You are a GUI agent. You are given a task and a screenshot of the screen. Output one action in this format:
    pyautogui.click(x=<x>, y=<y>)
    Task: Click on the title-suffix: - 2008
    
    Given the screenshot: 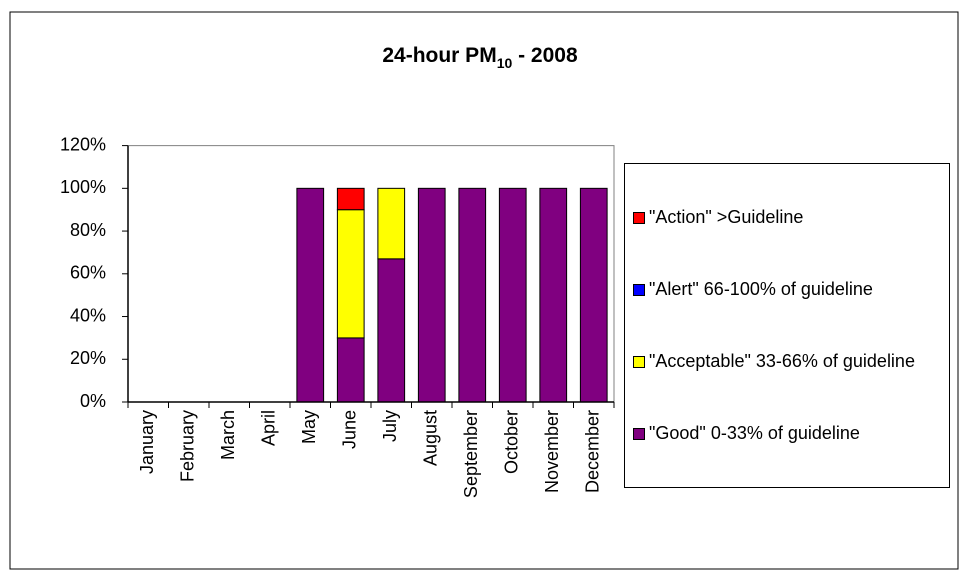 What is the action you would take?
    pyautogui.click(x=545, y=55)
    